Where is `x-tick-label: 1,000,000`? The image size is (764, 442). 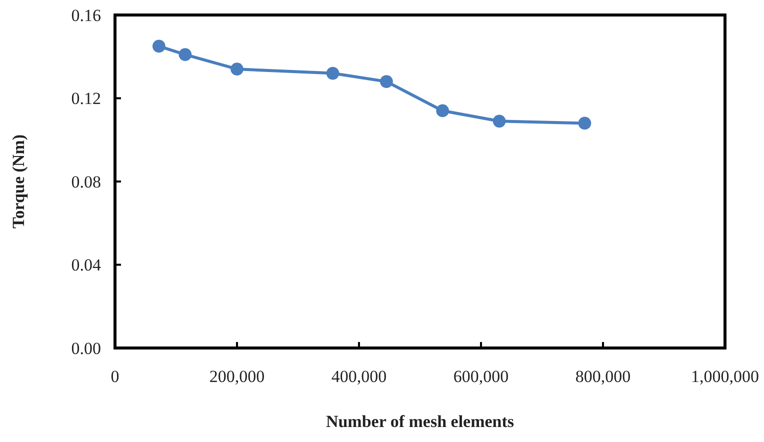 x-tick-label: 1,000,000 is located at coordinates (725, 376).